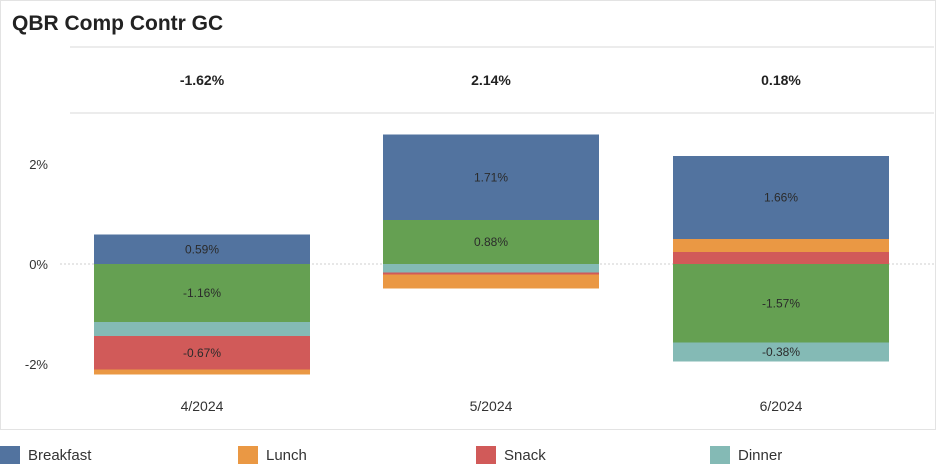  Describe the element at coordinates (781, 406) in the screenshot. I see `x-tick-label: 6/2024` at that location.